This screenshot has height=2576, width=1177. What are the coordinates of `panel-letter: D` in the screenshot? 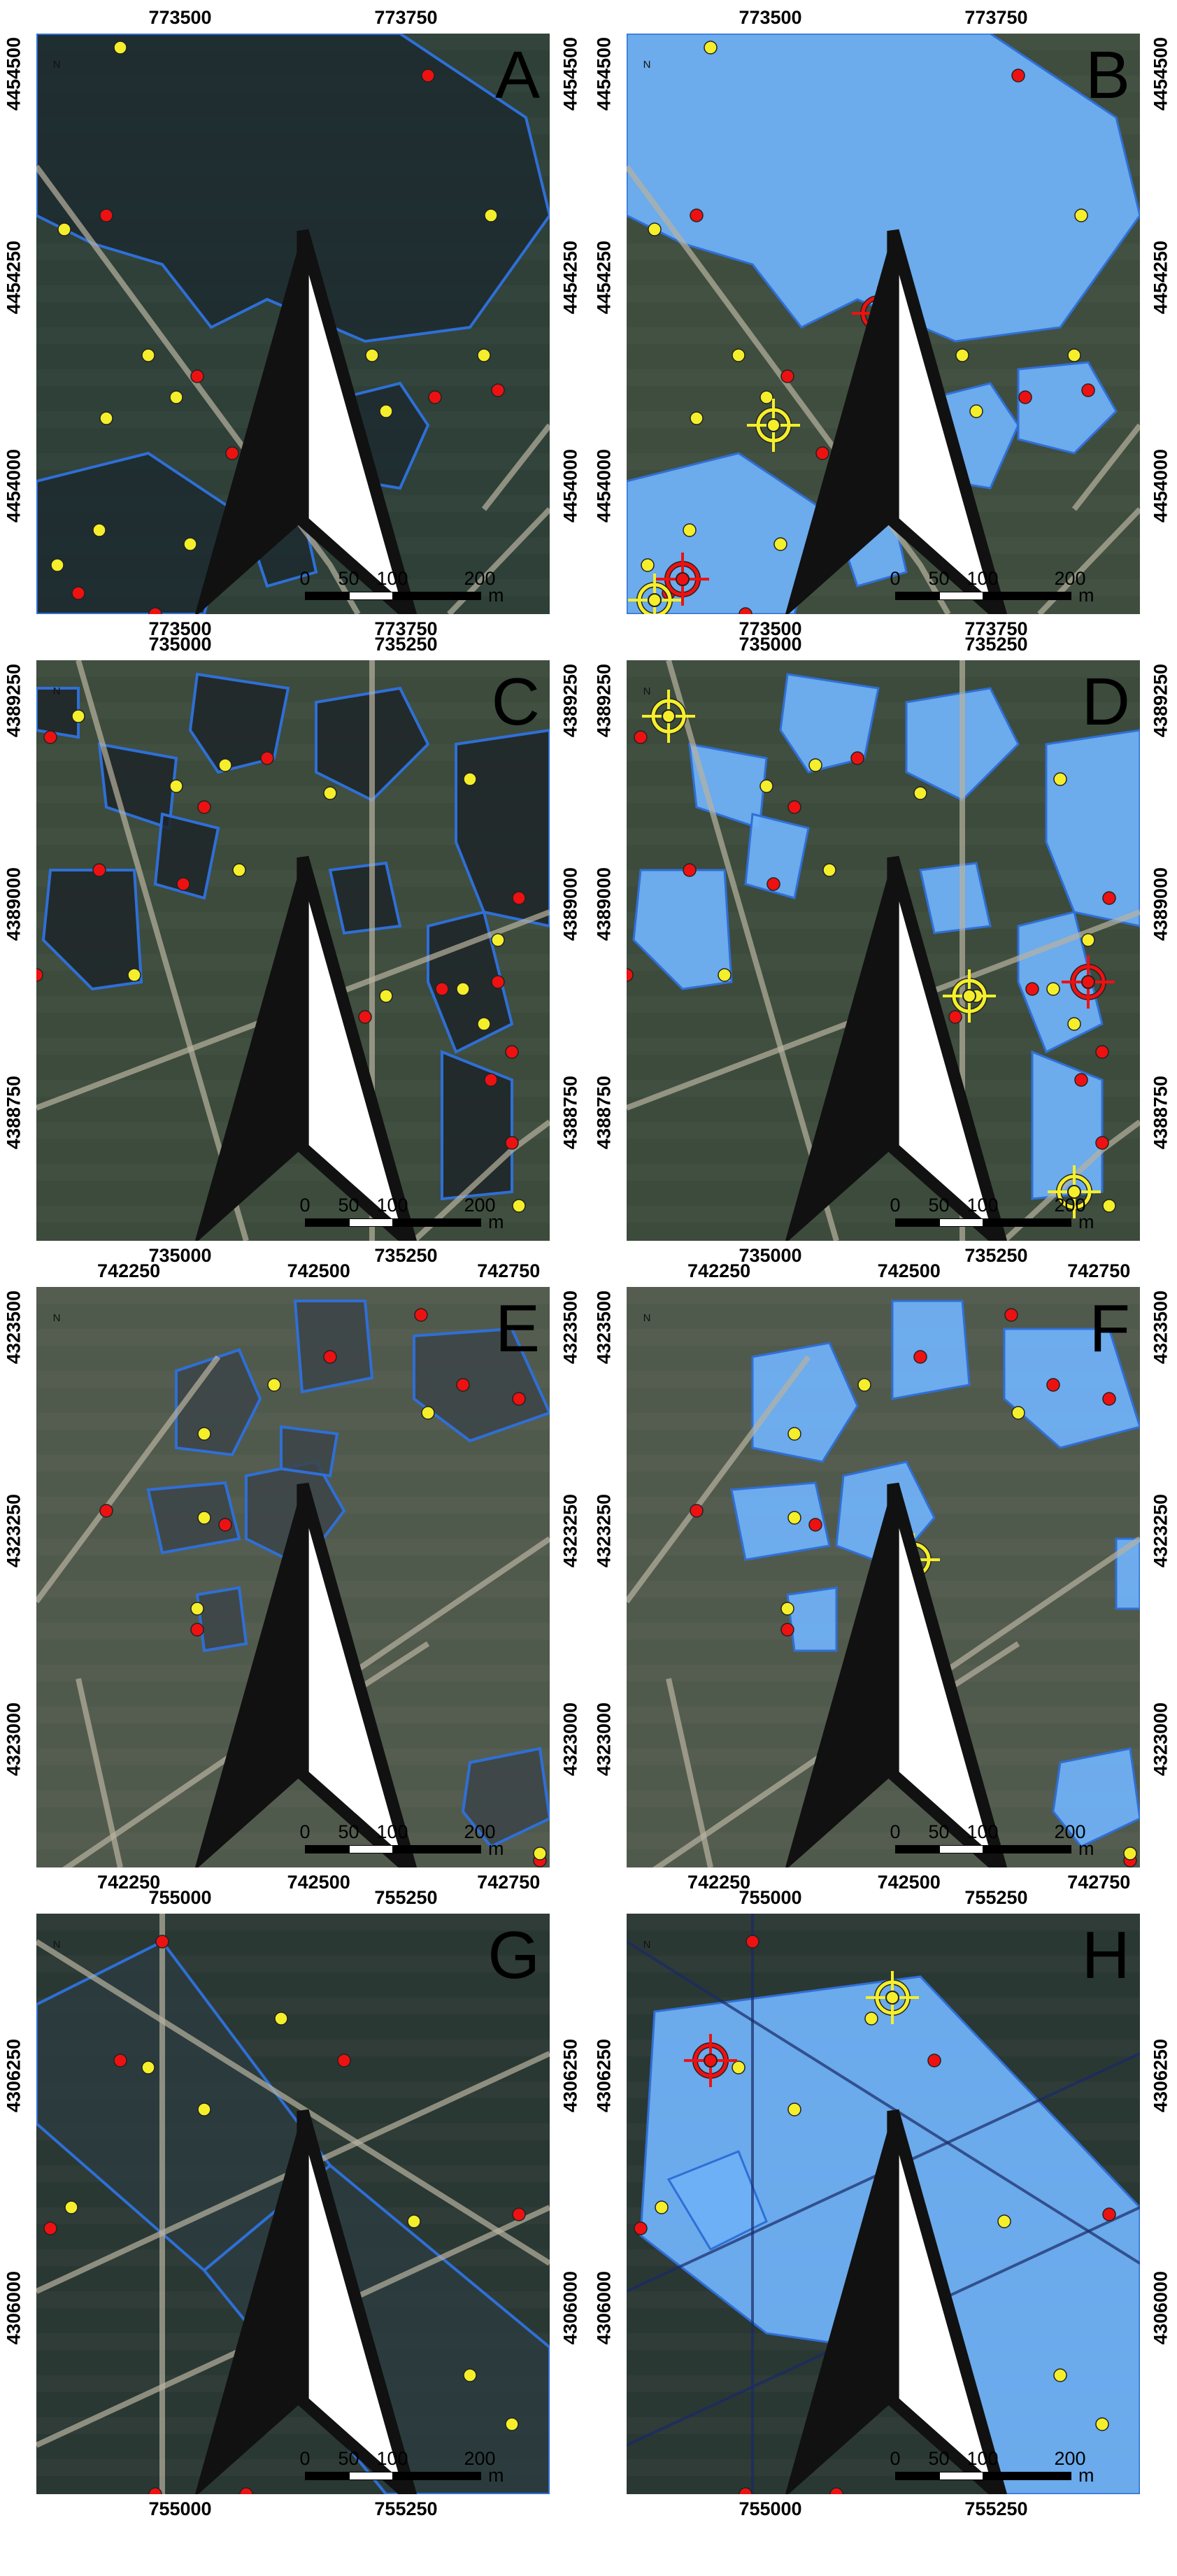 It's located at (1105, 701).